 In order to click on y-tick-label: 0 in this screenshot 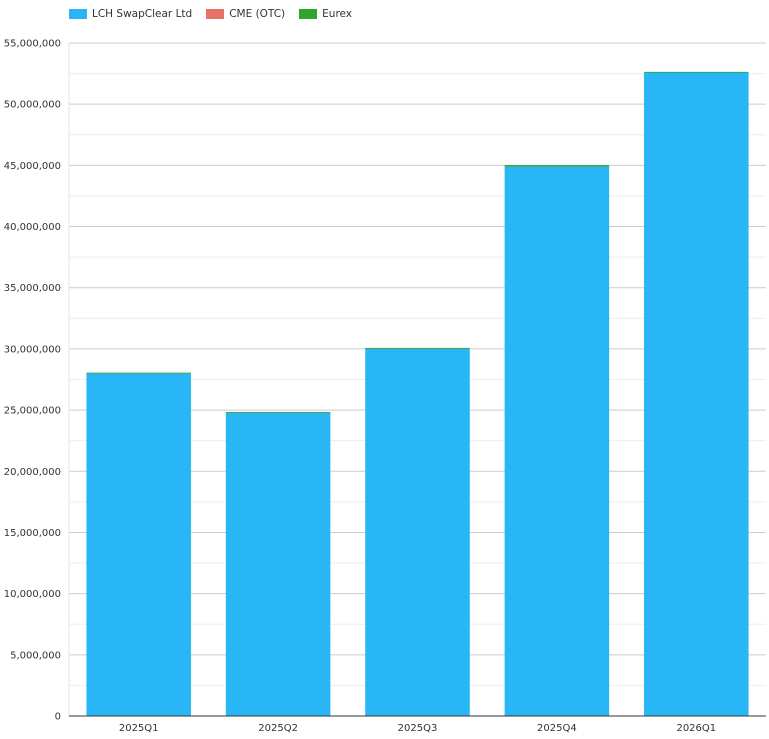, I will do `click(58, 717)`.